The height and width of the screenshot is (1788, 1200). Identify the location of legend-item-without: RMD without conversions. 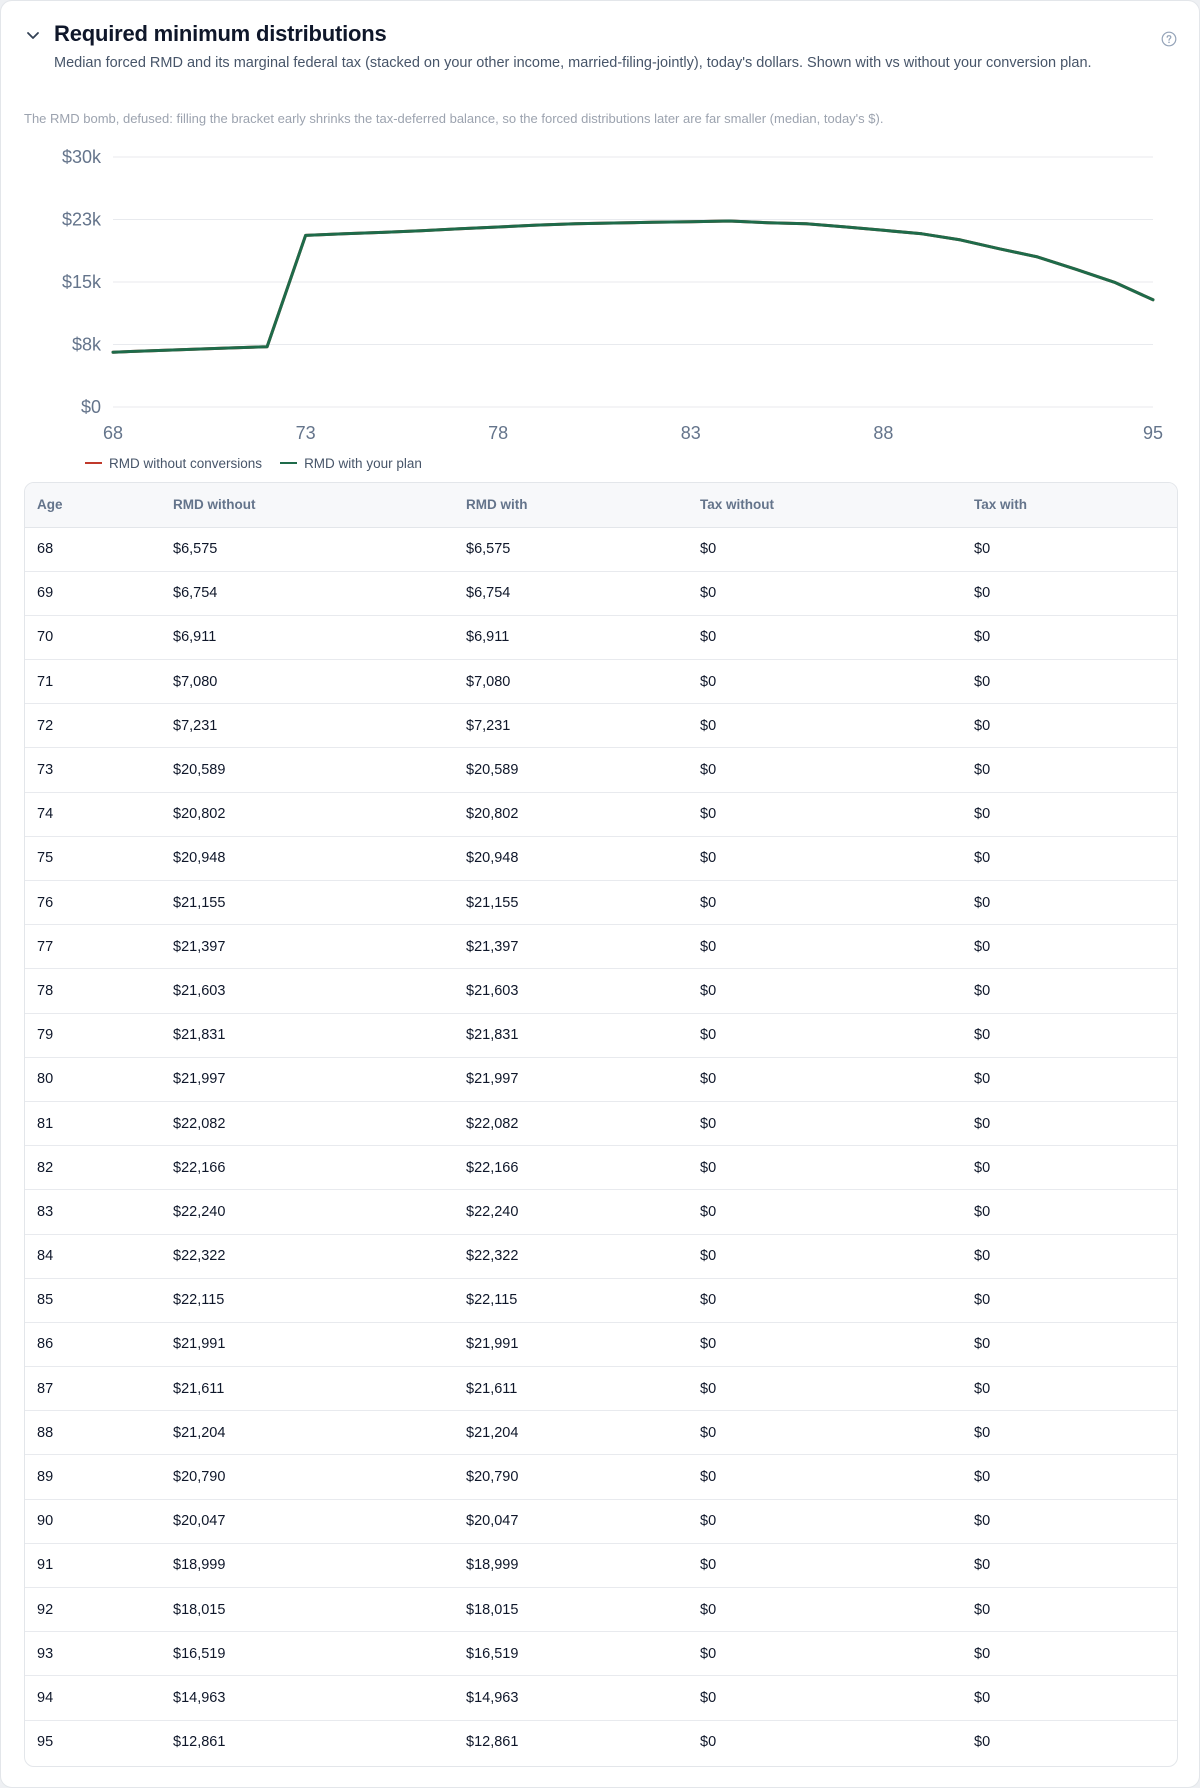
(173, 463).